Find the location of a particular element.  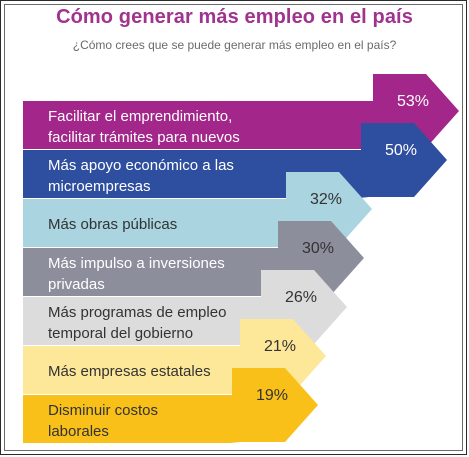

category-label-line: microempresas is located at coordinates (99, 186).